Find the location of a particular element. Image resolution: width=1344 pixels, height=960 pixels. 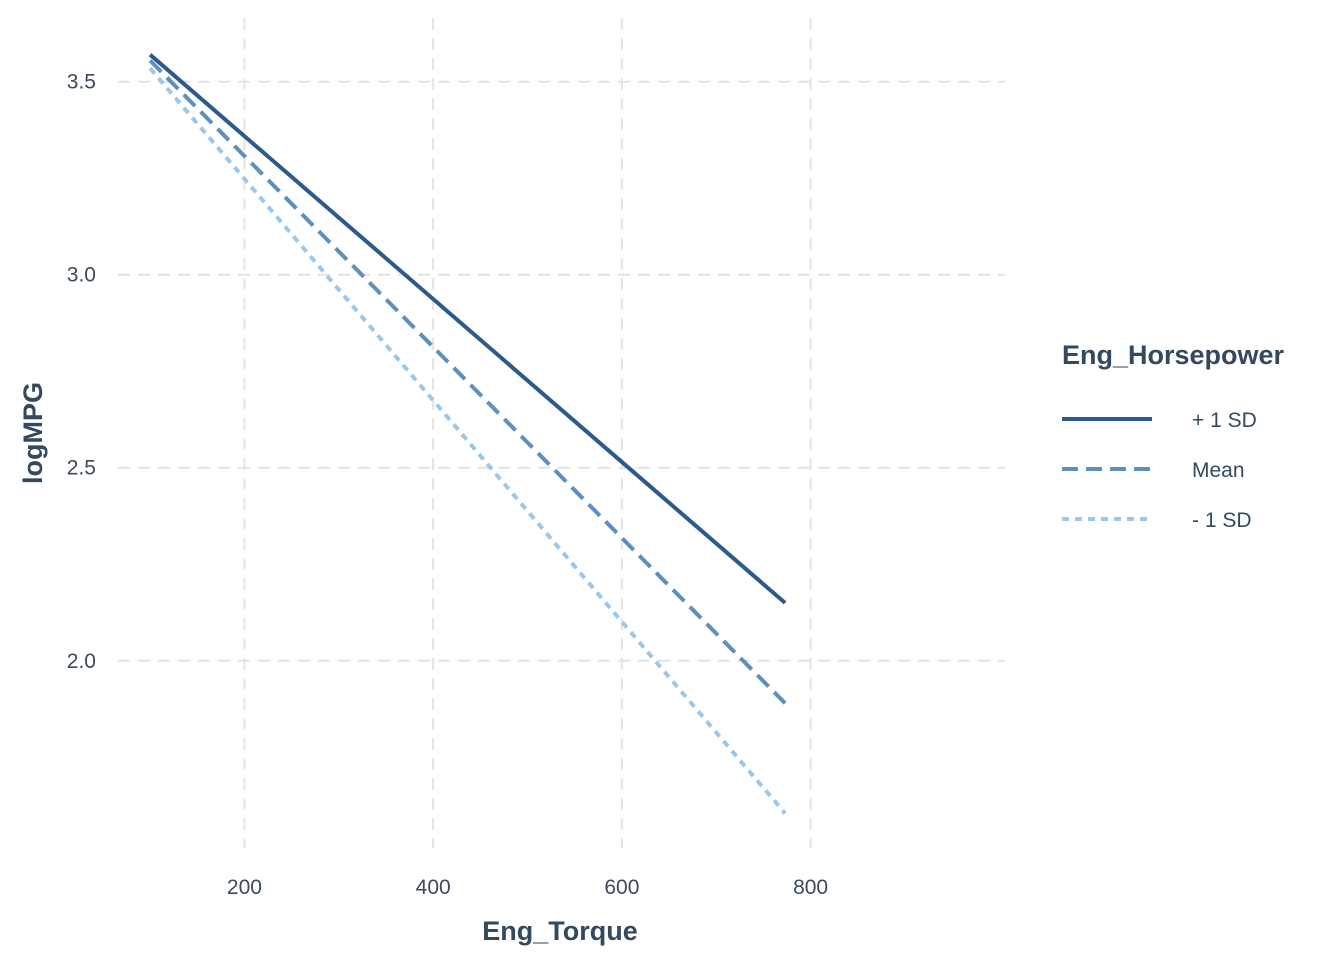

y-tick-label: 3.0 is located at coordinates (81, 275).